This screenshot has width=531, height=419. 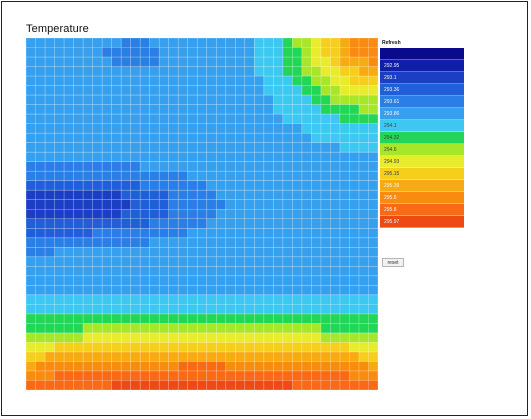 What do you see at coordinates (393, 262) in the screenshot?
I see `legend-reset-button: reset` at bounding box center [393, 262].